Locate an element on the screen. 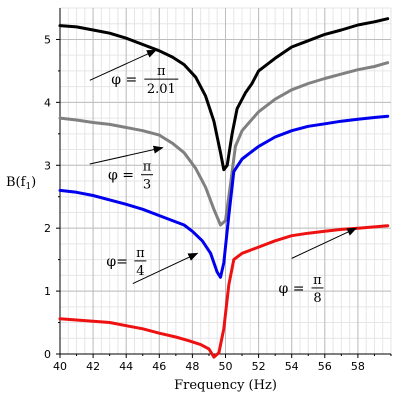 The width and height of the screenshot is (413, 402). x-tick-label: 44 is located at coordinates (126, 366).